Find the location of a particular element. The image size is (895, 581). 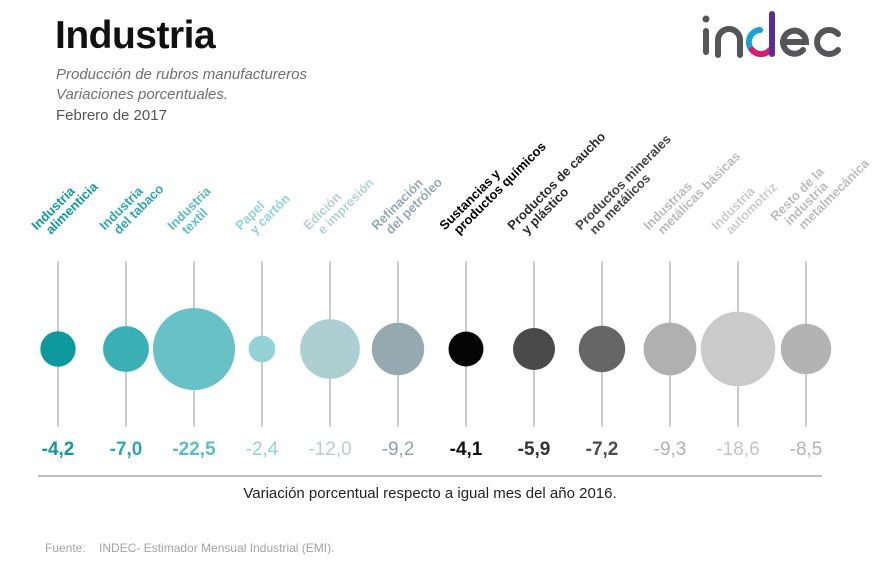

category-label: Edicióne impresión is located at coordinates (338, 204).